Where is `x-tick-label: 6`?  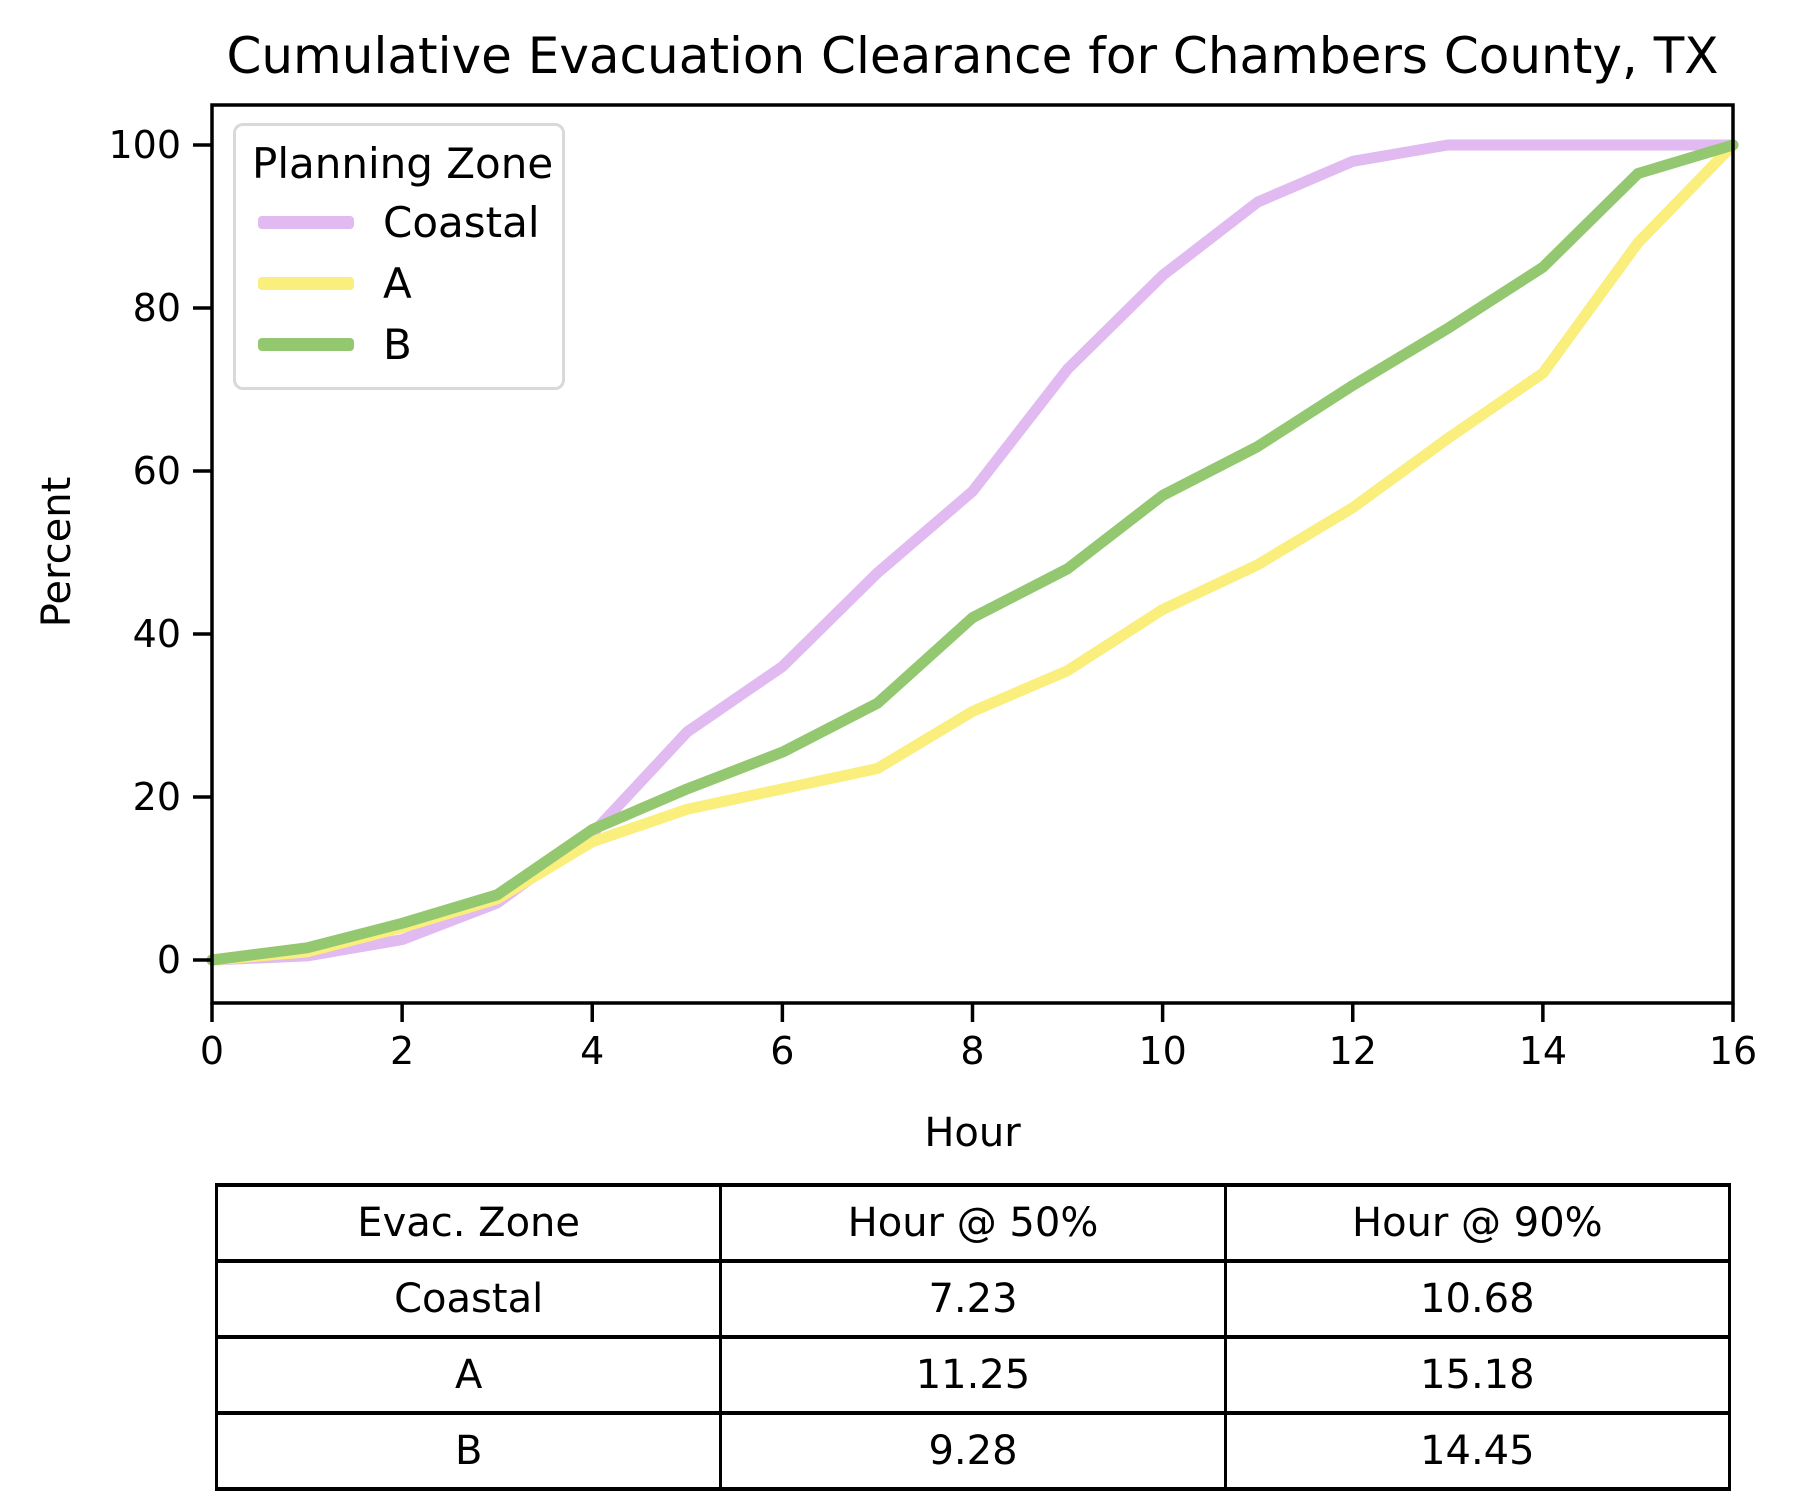
x-tick-label: 6 is located at coordinates (782, 1051).